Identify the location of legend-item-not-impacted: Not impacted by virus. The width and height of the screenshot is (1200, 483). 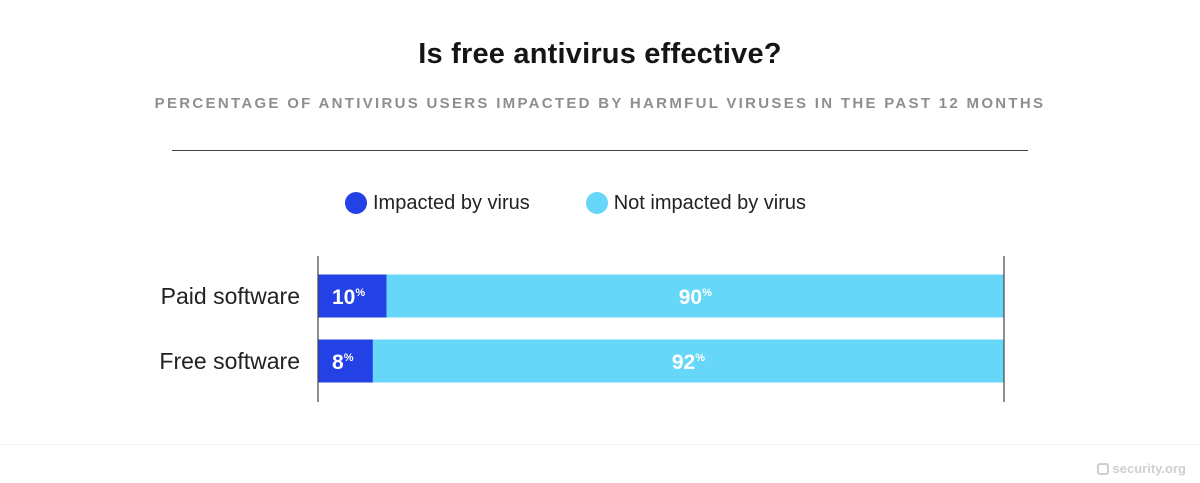
(696, 203).